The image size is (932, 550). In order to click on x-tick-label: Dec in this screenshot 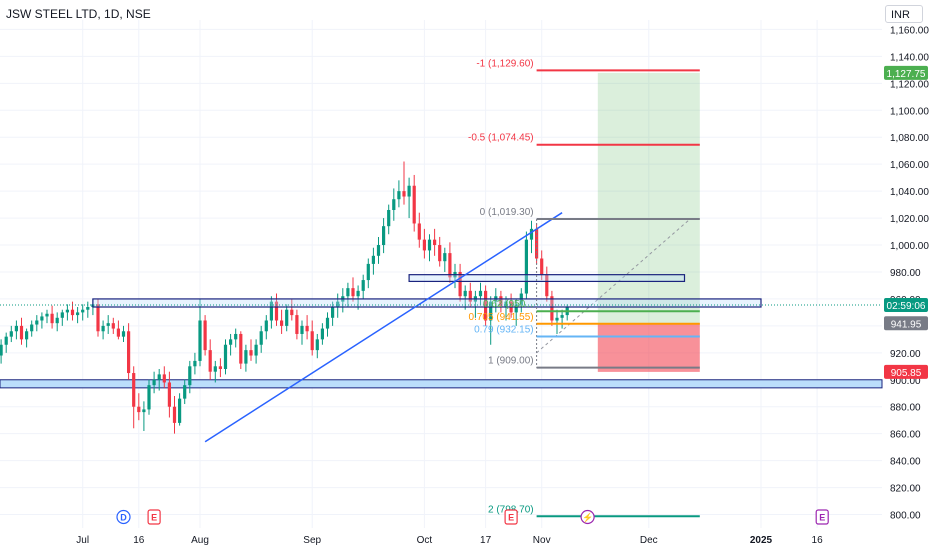, I will do `click(649, 540)`.